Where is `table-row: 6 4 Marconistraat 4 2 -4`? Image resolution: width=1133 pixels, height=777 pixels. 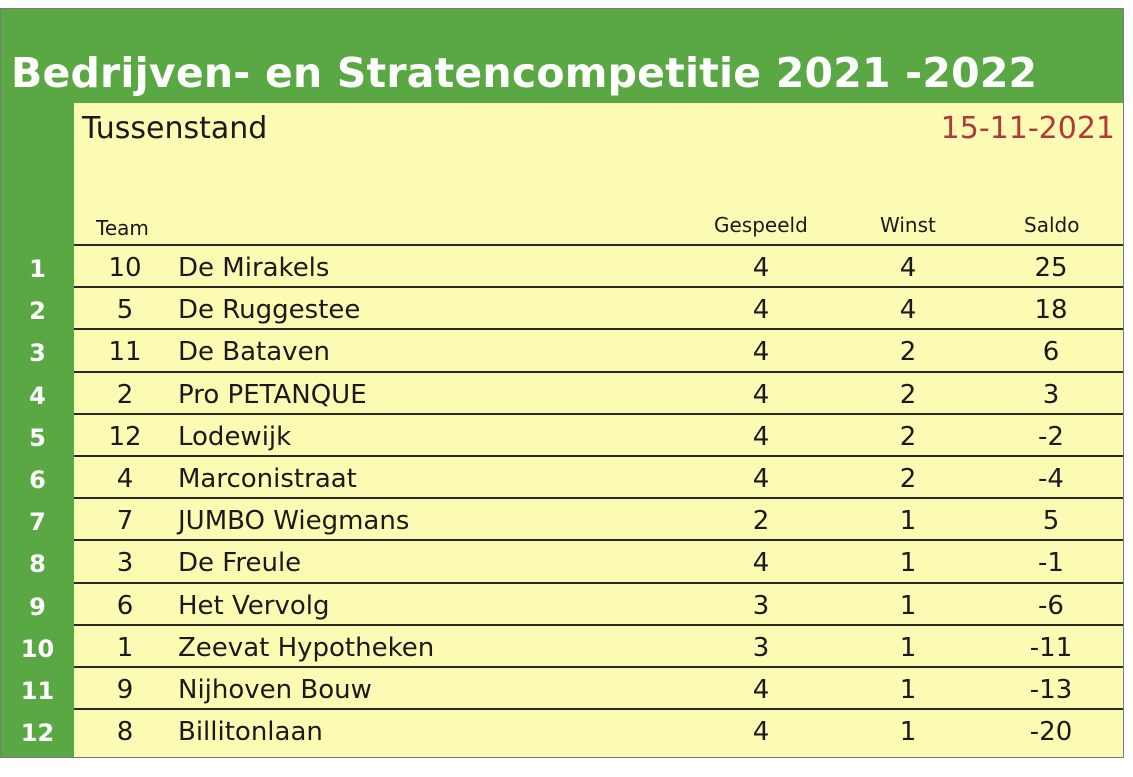
table-row: 6 4 Marconistraat 4 2 -4 is located at coordinates (562, 475).